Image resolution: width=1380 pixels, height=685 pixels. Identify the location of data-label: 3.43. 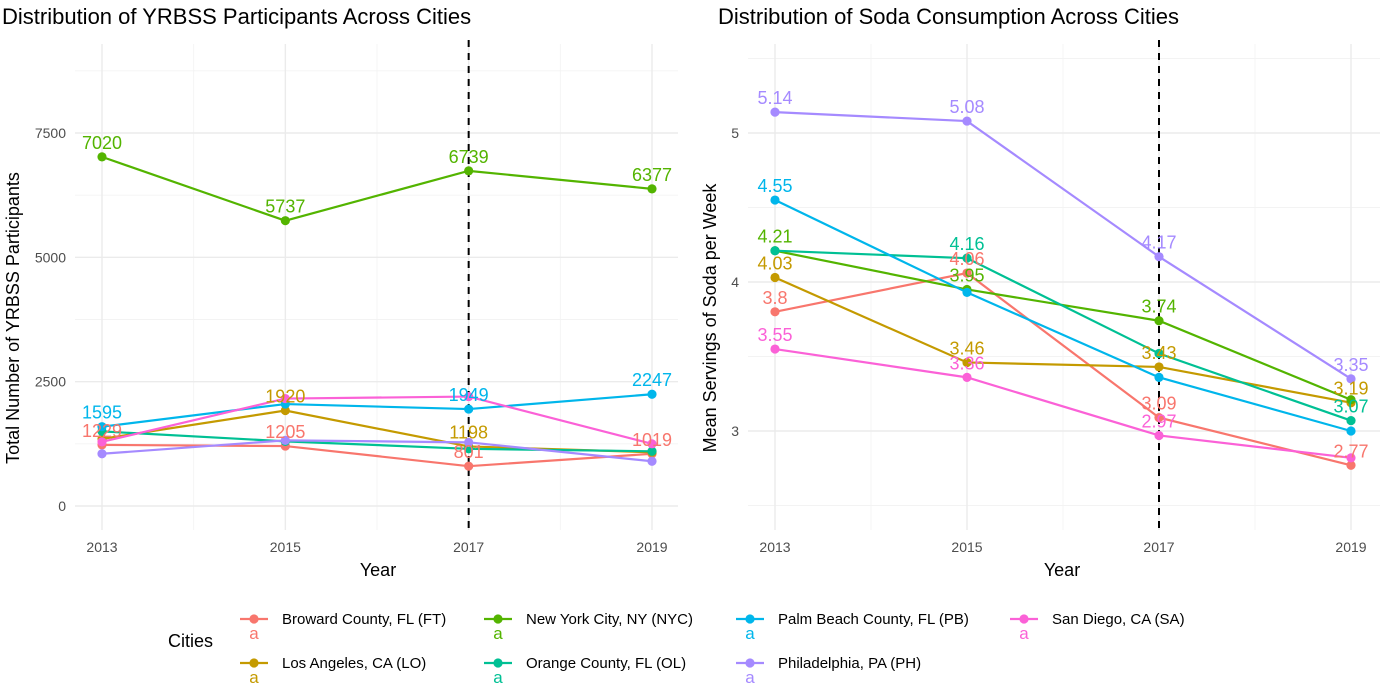
(1158, 353).